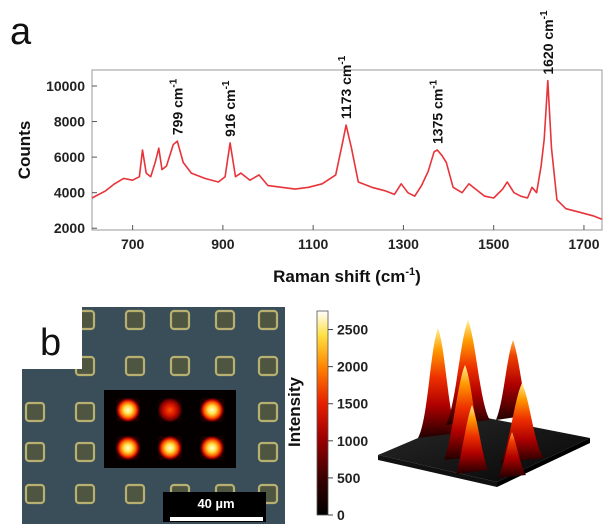 This screenshot has height=526, width=606. Describe the element at coordinates (294, 412) in the screenshot. I see `colorbar-title: Intensity` at that location.